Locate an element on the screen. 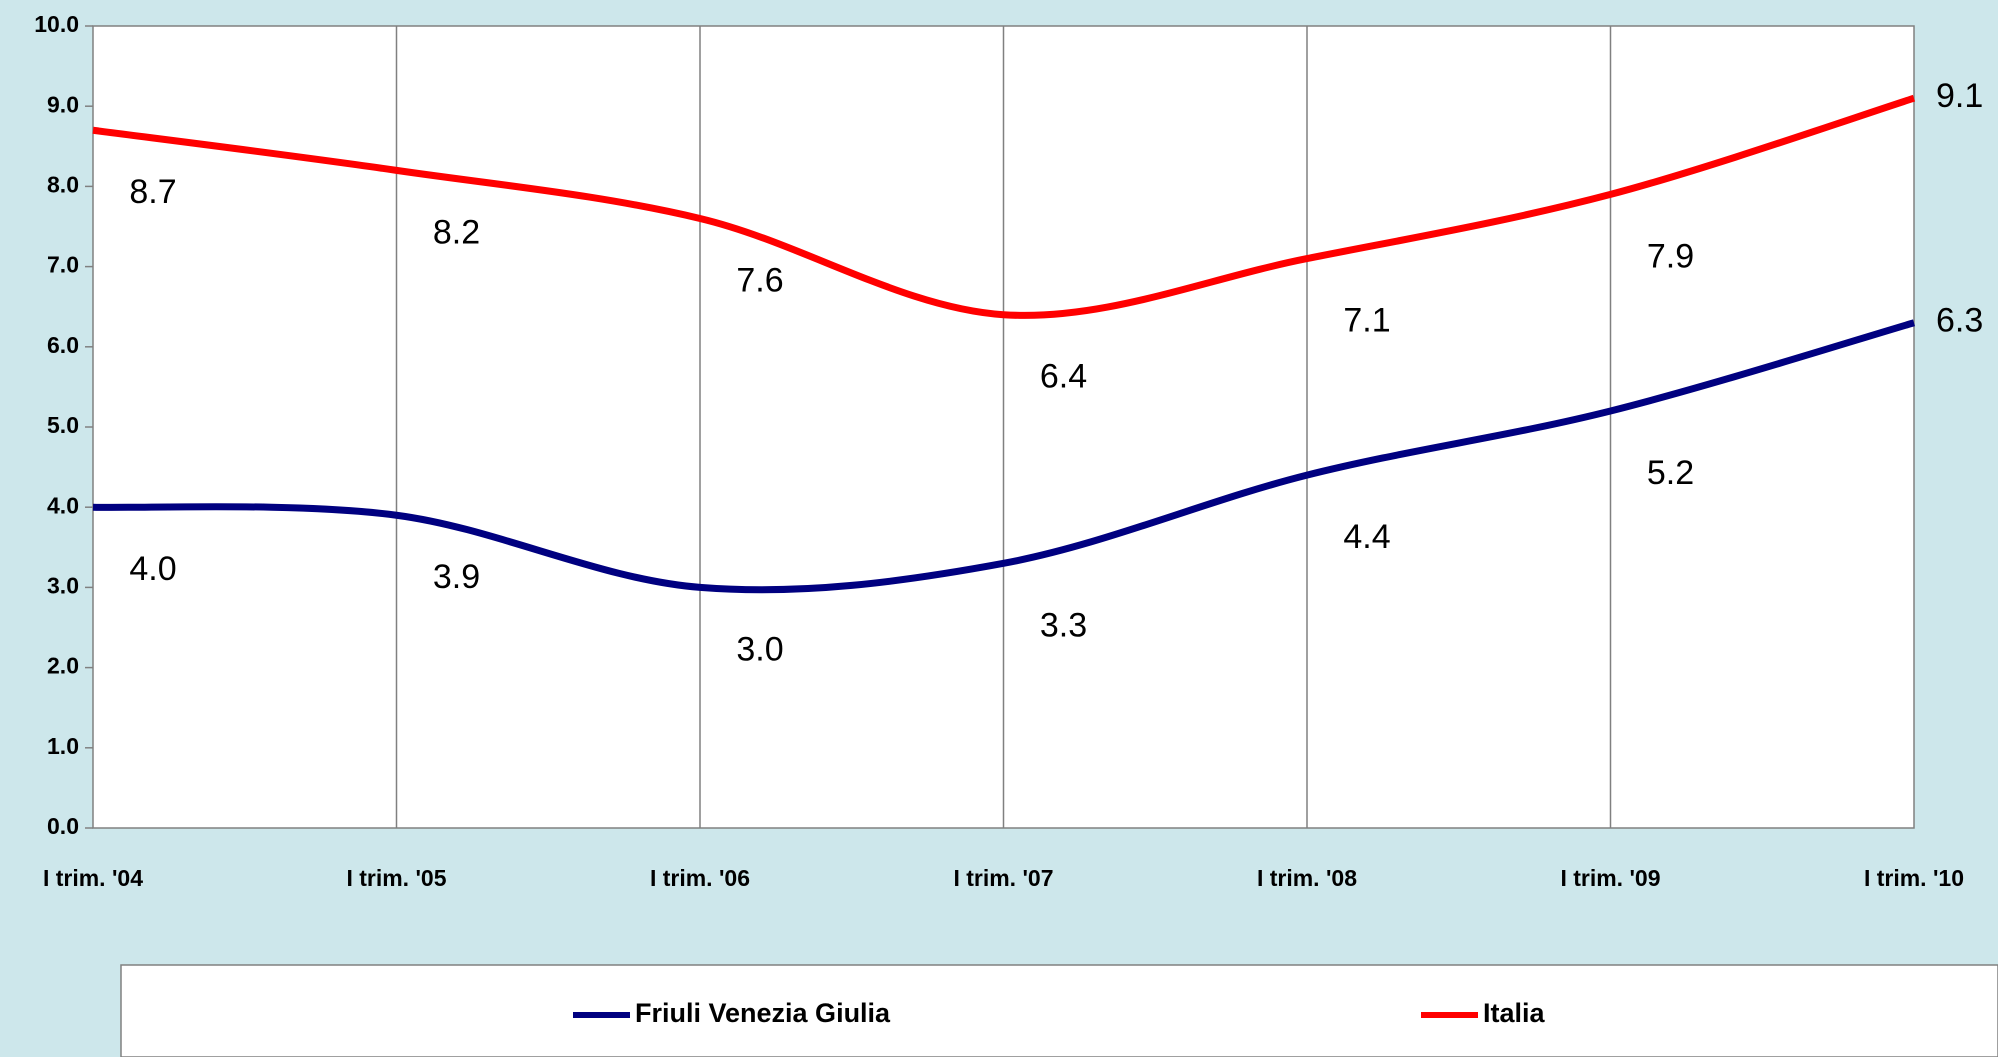 The height and width of the screenshot is (1057, 1998). y-tick-label: 3.0 is located at coordinates (63, 585).